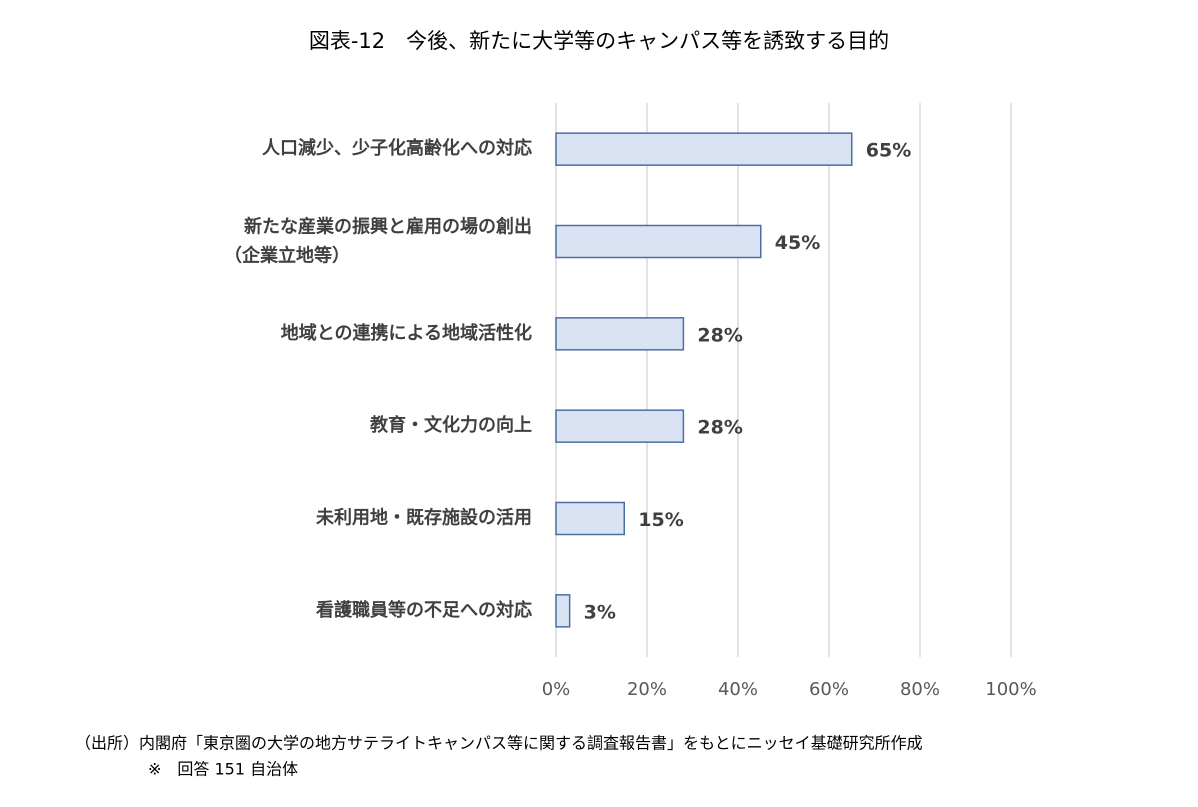  I want to click on y-tick-label: 人口減少、少子化高齢化への対応, so click(397, 148).